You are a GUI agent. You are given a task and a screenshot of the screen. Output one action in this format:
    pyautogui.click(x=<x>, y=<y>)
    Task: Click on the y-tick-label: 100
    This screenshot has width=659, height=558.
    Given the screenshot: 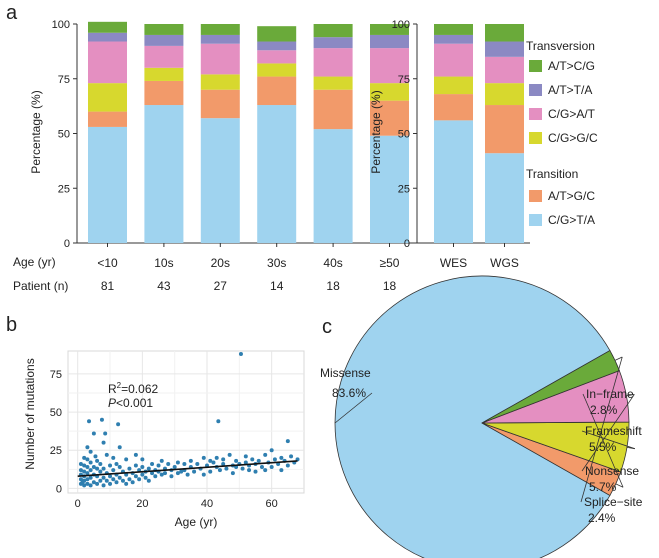 What is the action you would take?
    pyautogui.click(x=61, y=25)
    